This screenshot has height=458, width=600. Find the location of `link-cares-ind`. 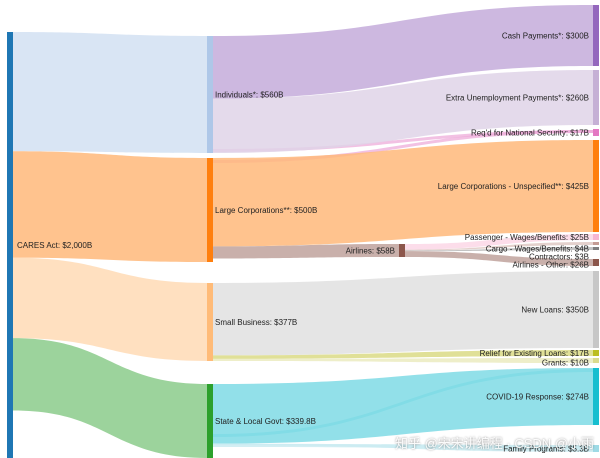

link-cares-ind is located at coordinates (110, 92).